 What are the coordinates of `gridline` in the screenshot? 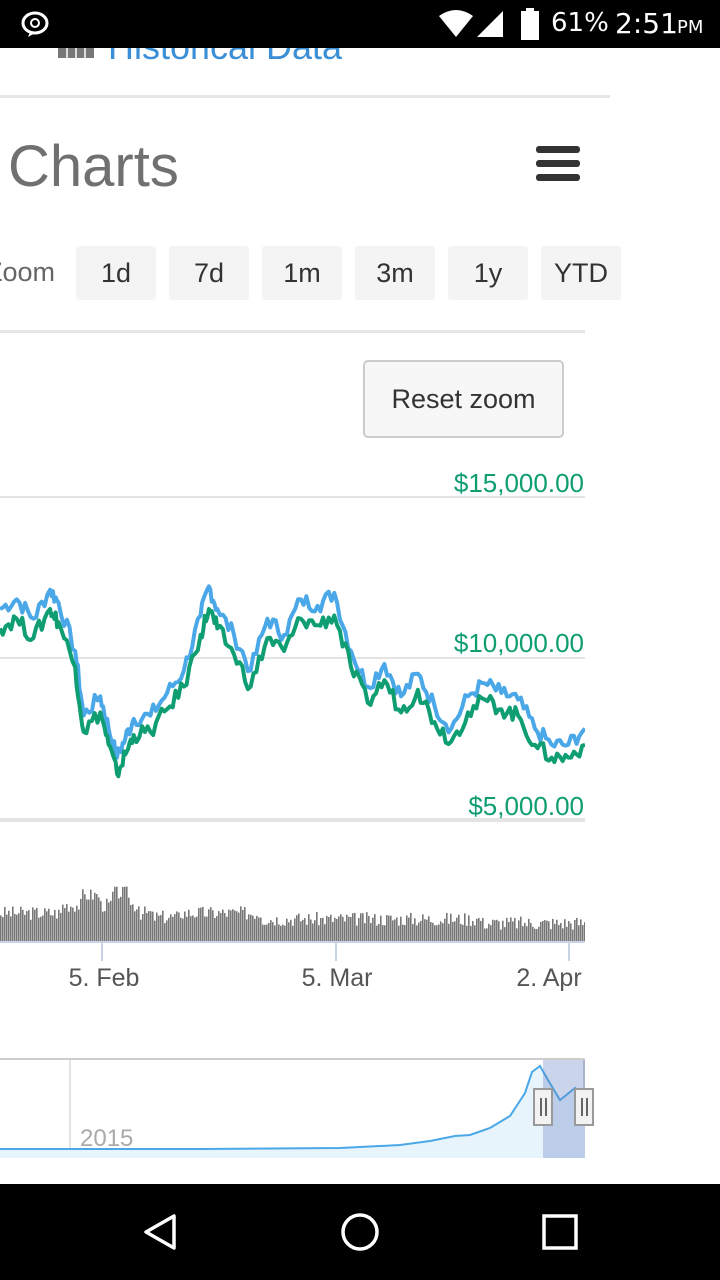 It's located at (292, 658).